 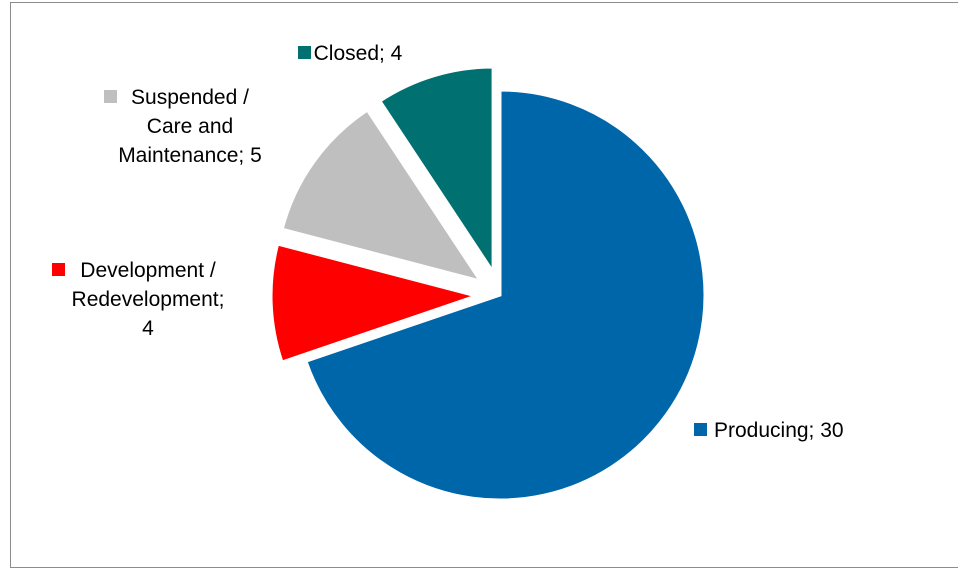 What do you see at coordinates (148, 299) in the screenshot?
I see `data-label-line: Redevelopment;` at bounding box center [148, 299].